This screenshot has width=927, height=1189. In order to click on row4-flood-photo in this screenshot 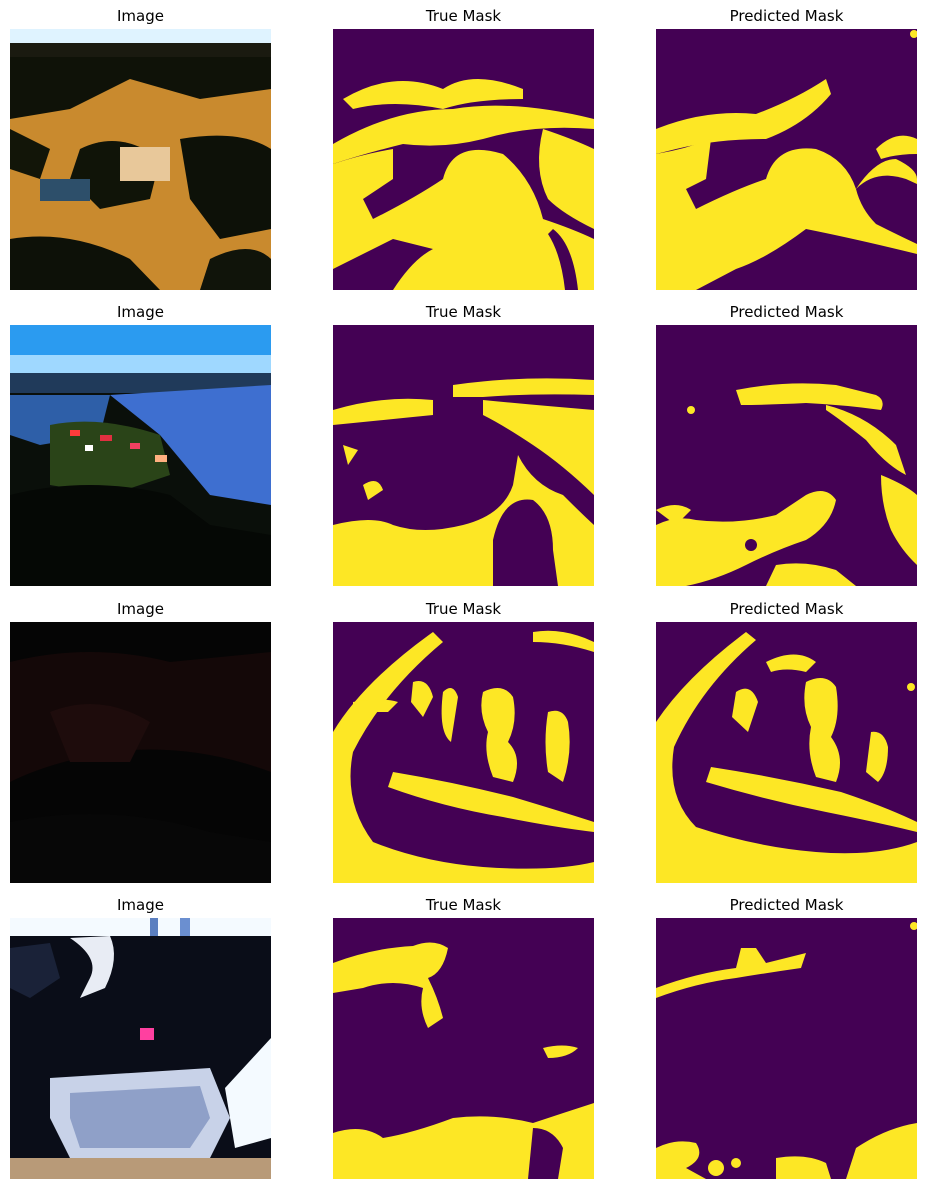, I will do `click(140, 1048)`.